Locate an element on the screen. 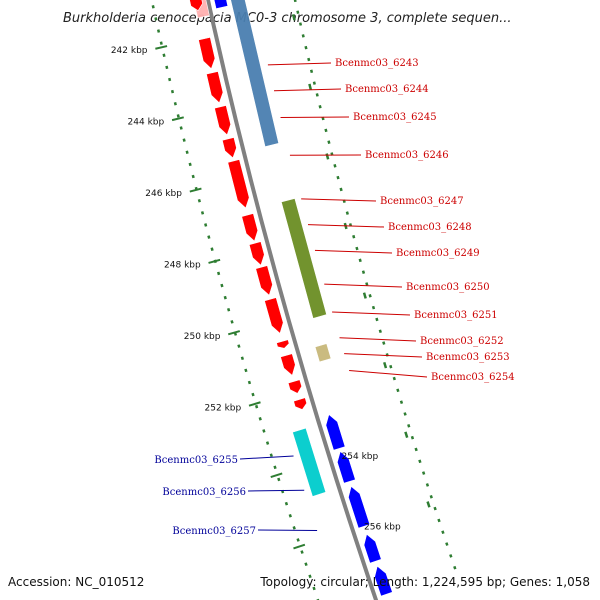 This screenshot has width=600, height=600. tick-label-256: 256 kbp is located at coordinates (382, 528).